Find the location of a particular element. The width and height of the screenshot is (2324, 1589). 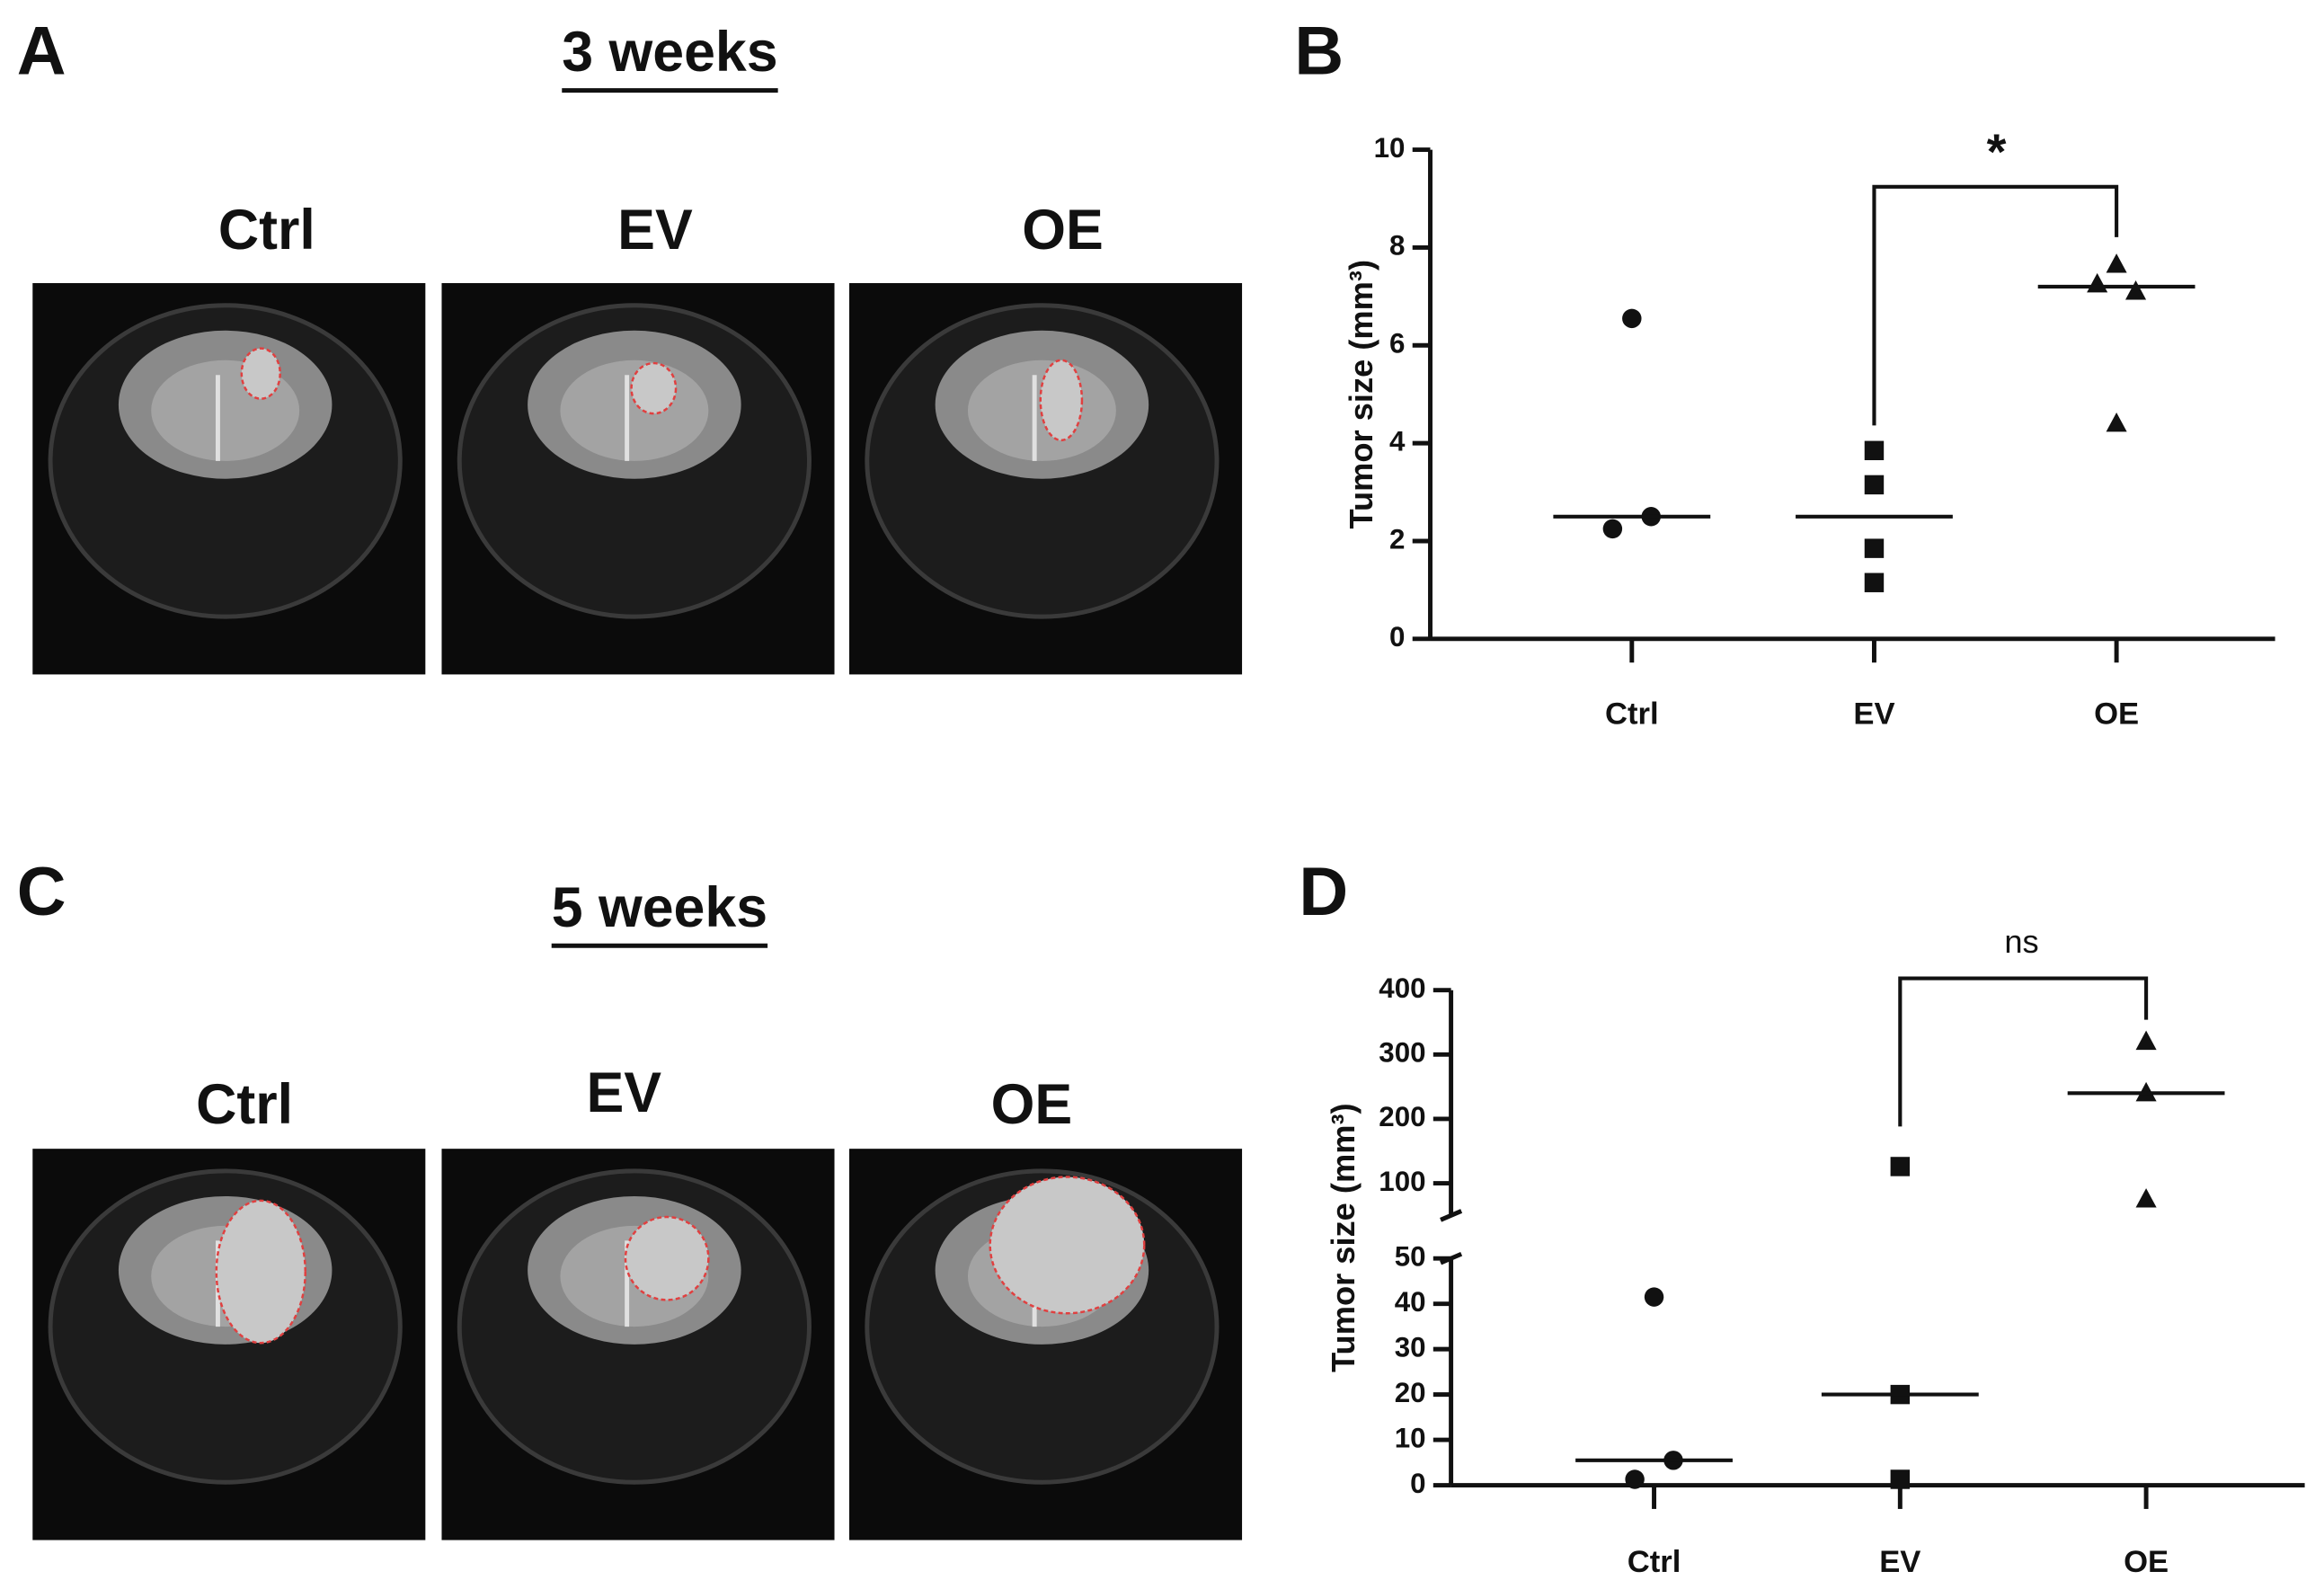

y-tick-label: 6 is located at coordinates (1397, 344).